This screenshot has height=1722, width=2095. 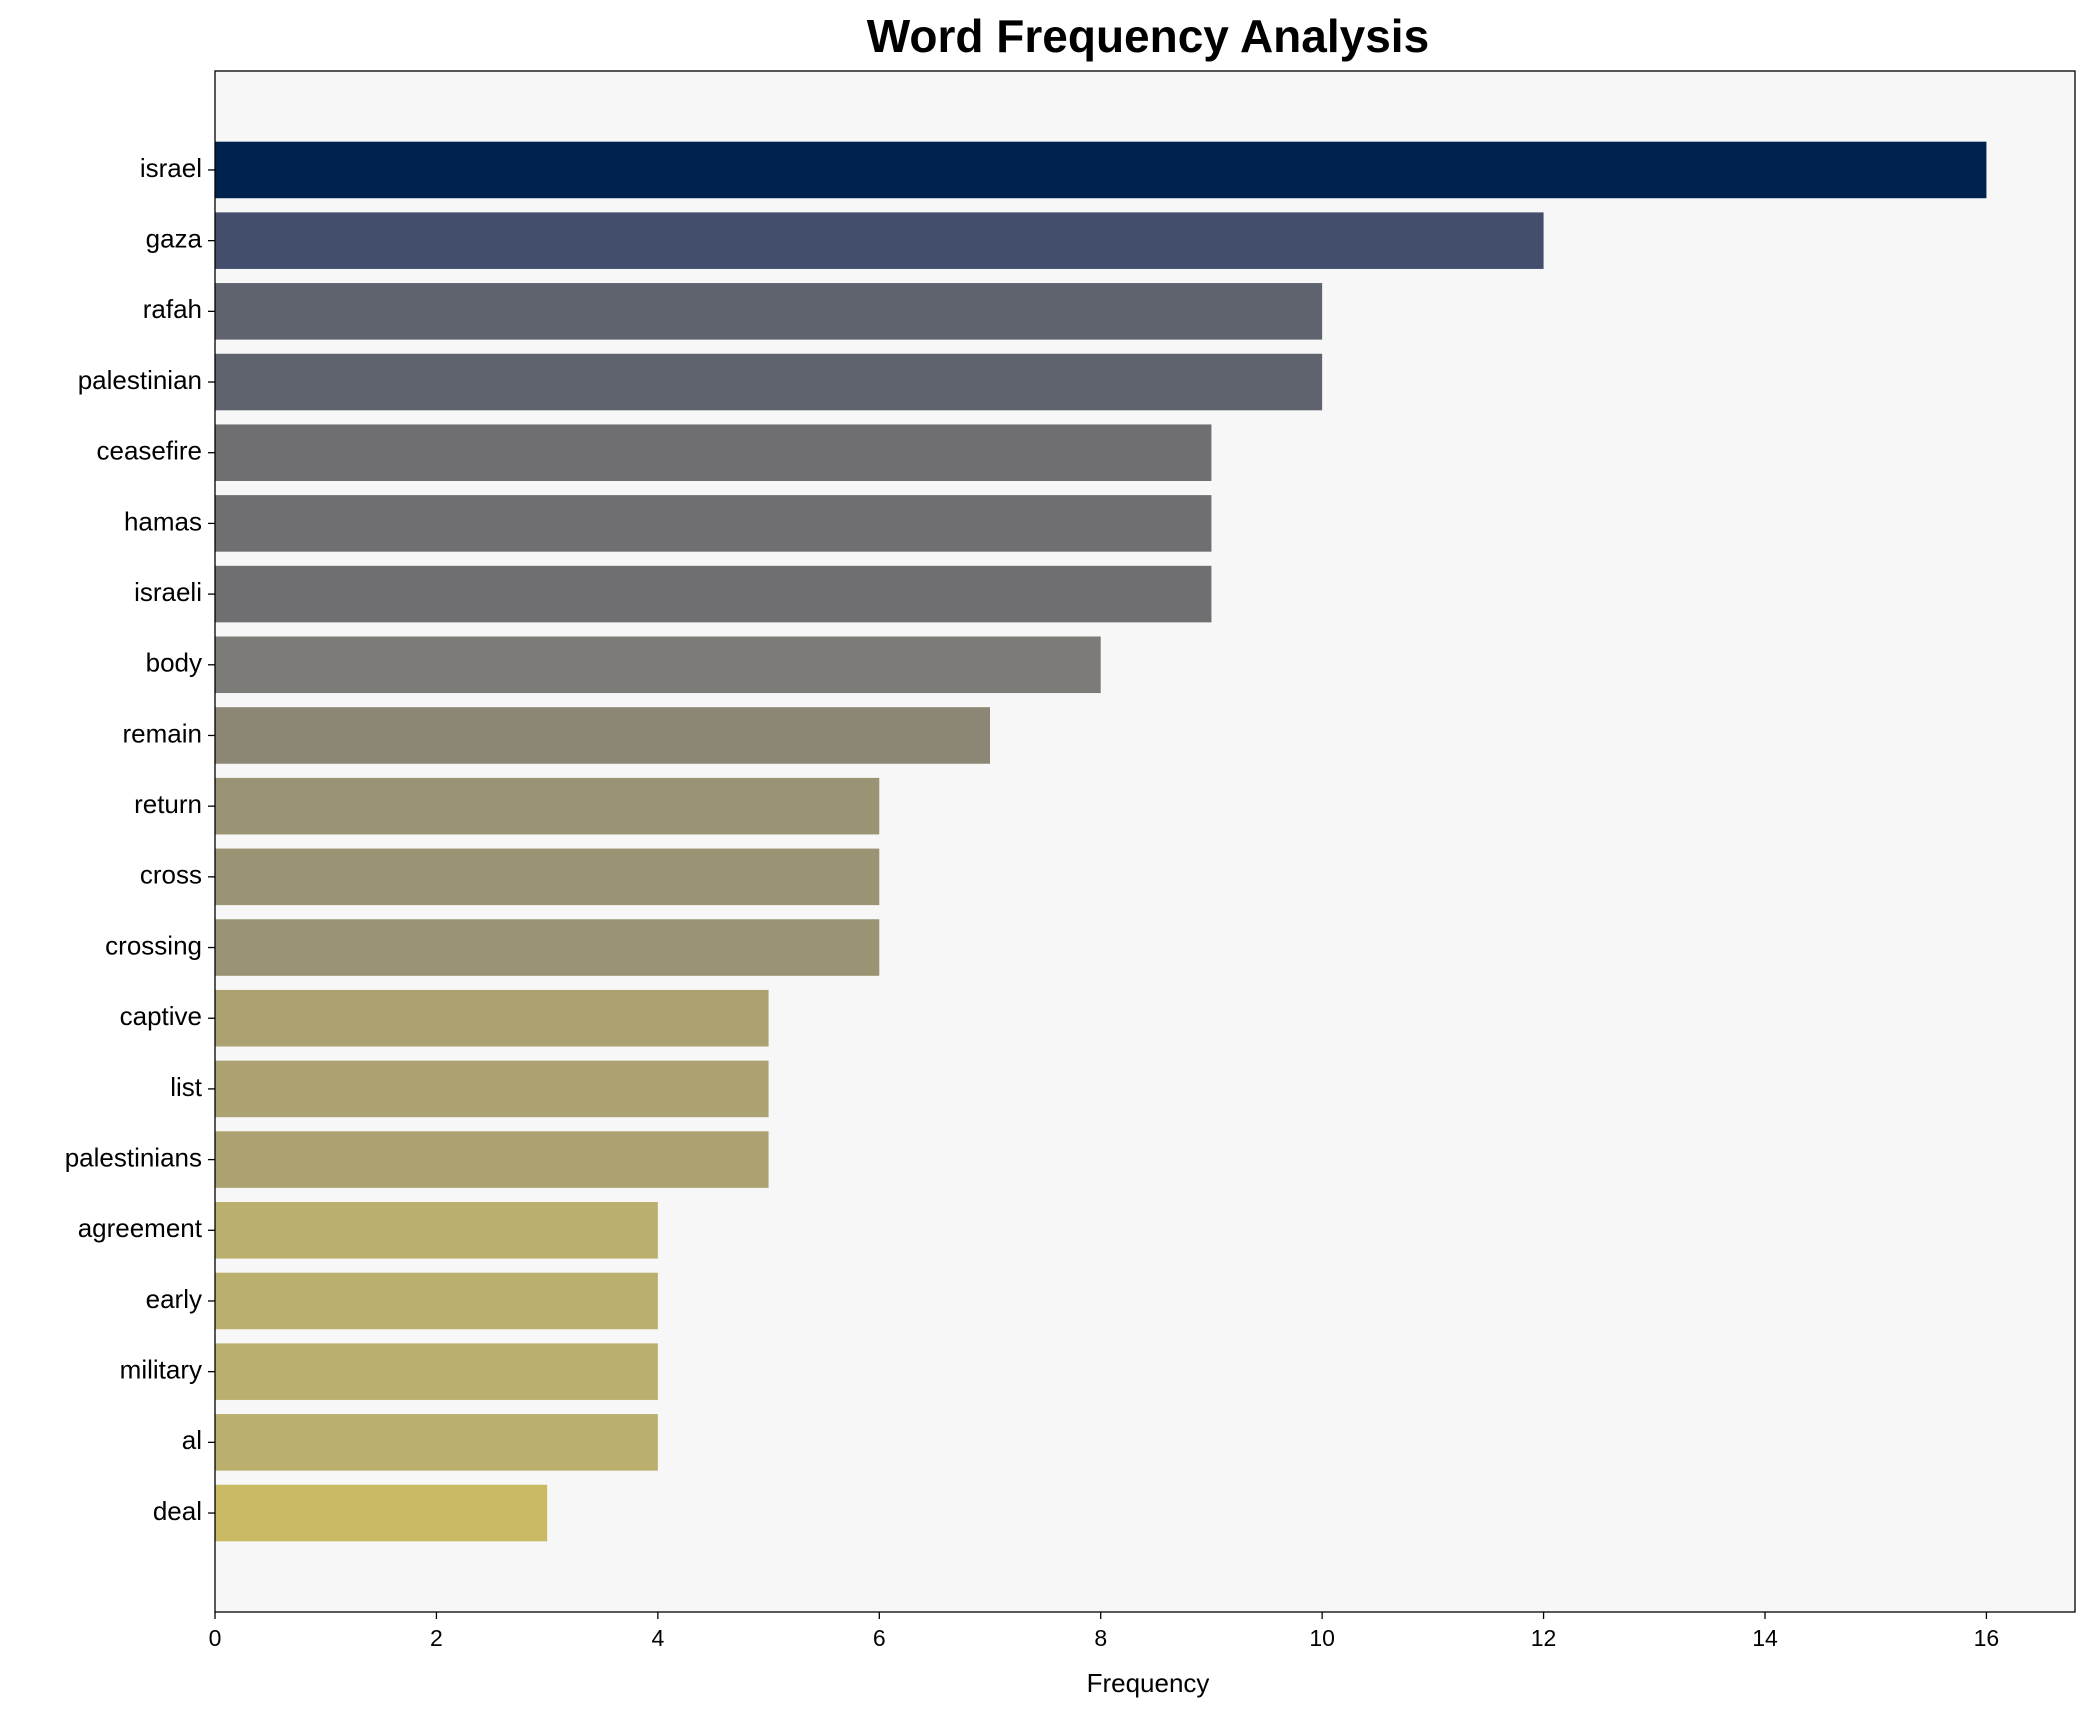 I want to click on y-tick-label: al, so click(x=192, y=1440).